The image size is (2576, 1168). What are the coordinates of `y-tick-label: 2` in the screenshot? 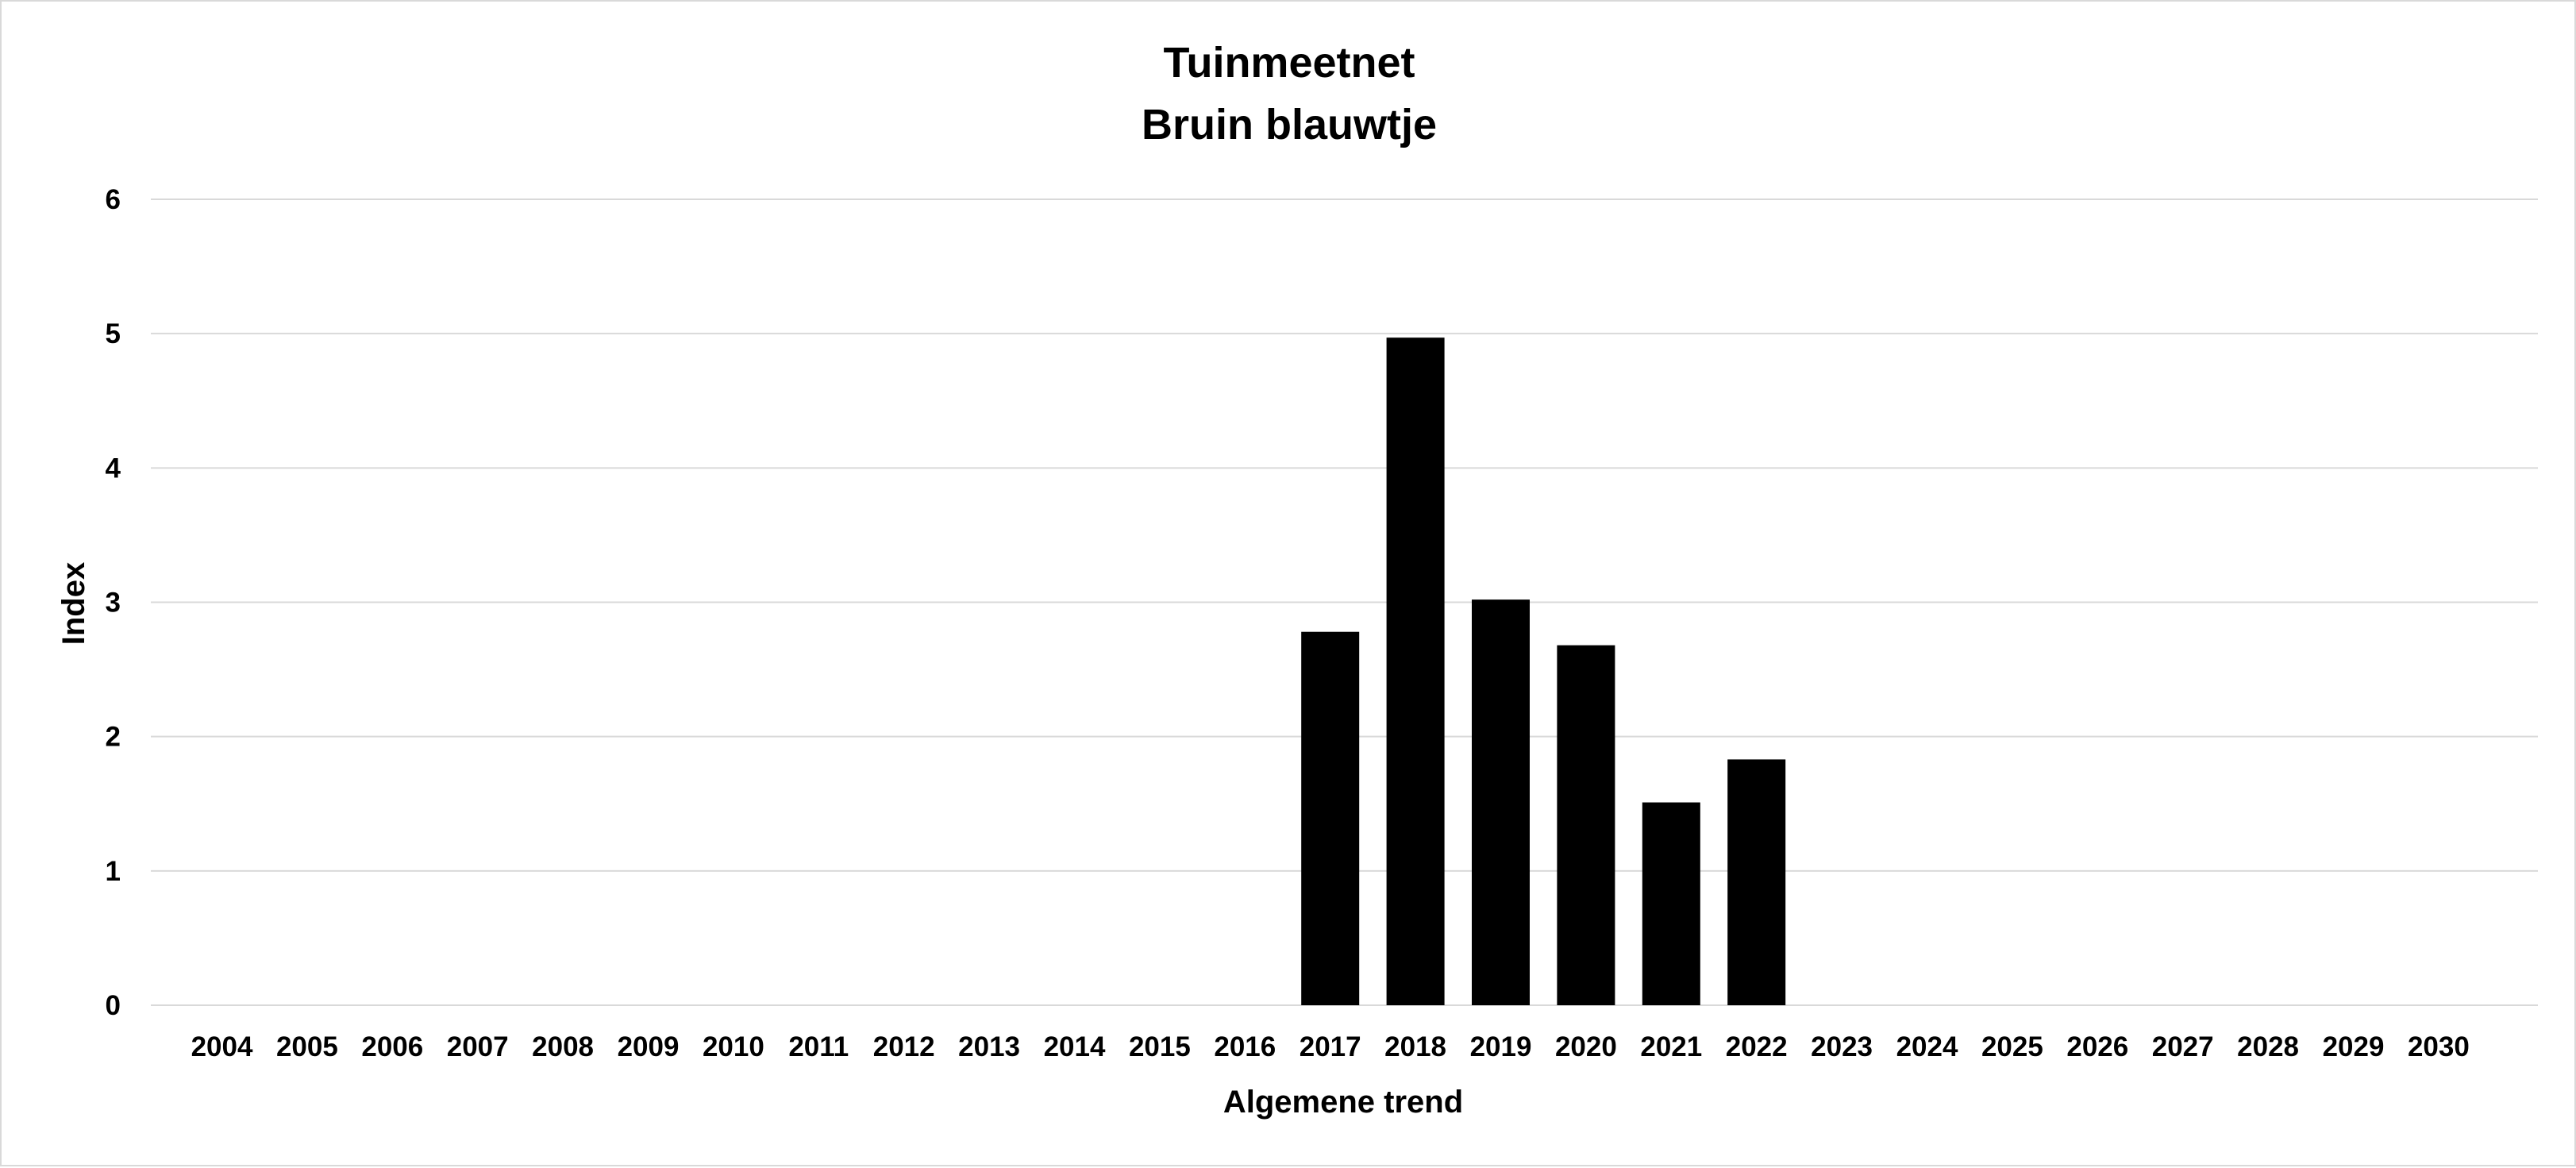 It's located at (113, 737).